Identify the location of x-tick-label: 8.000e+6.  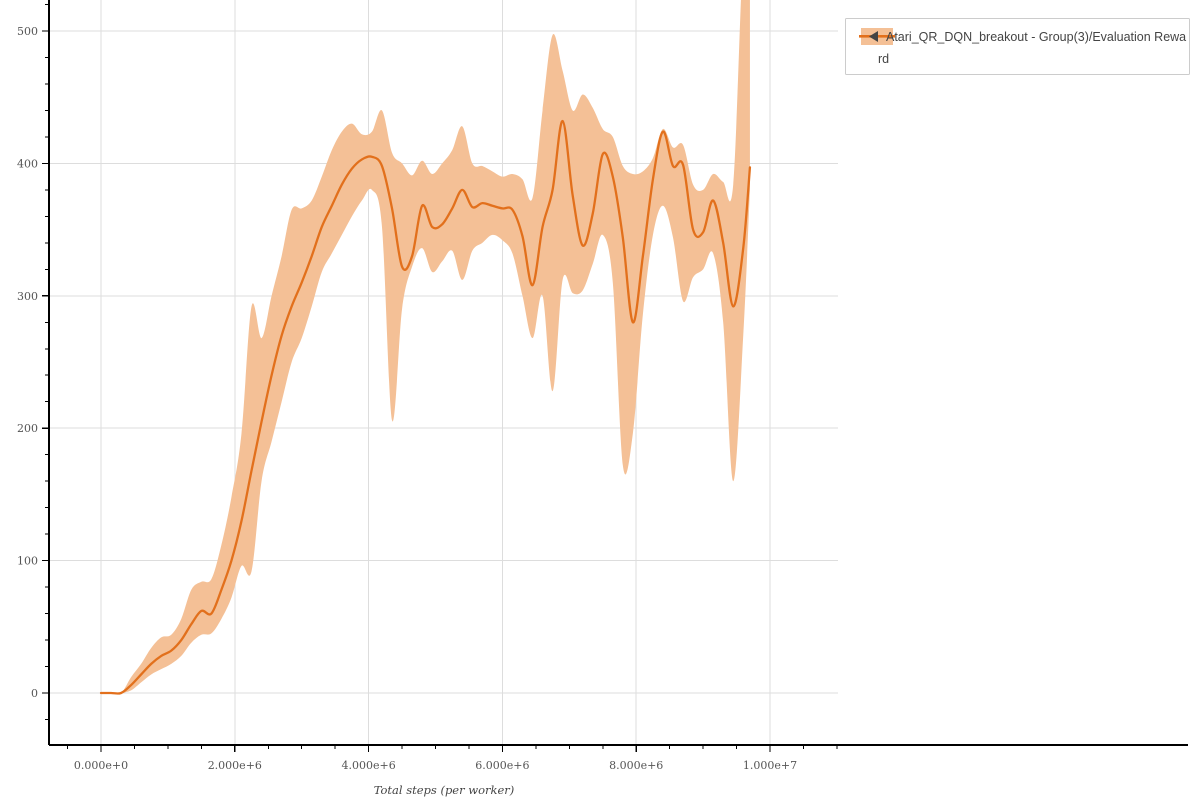
(636, 765).